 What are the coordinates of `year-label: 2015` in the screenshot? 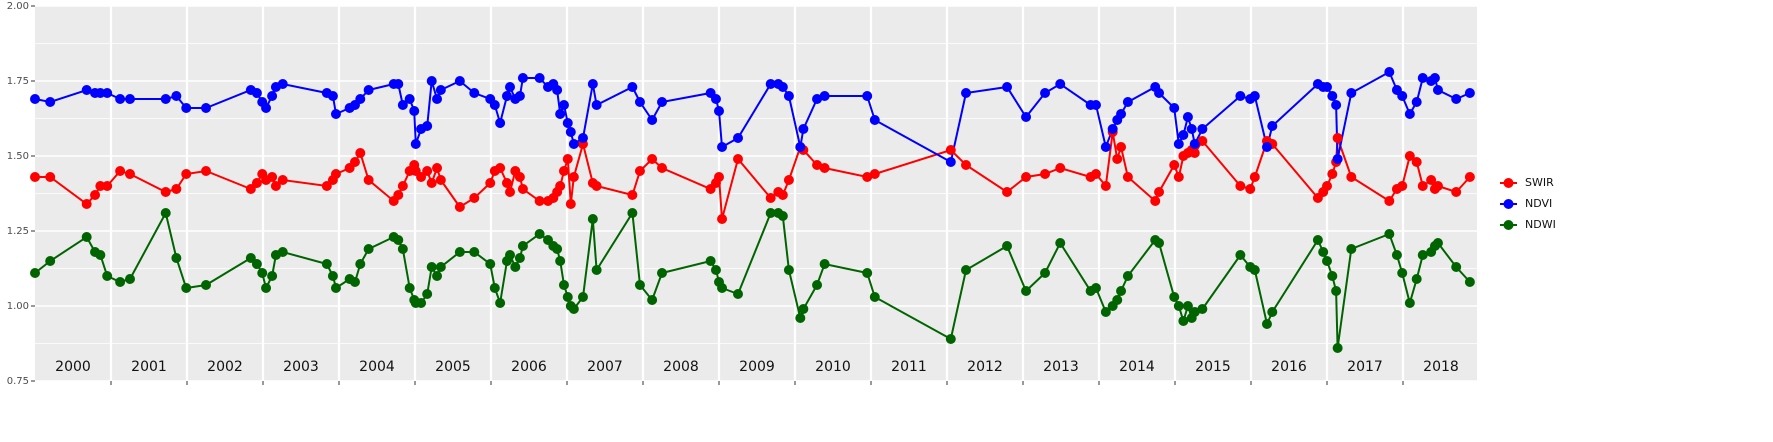 It's located at (1213, 367).